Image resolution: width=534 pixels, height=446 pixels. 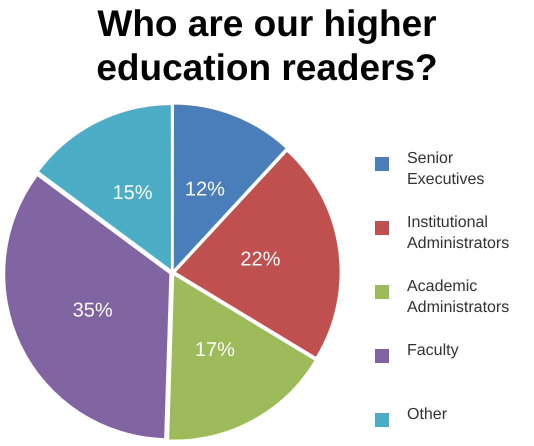 What do you see at coordinates (92, 311) in the screenshot?
I see `data-label: 35%` at bounding box center [92, 311].